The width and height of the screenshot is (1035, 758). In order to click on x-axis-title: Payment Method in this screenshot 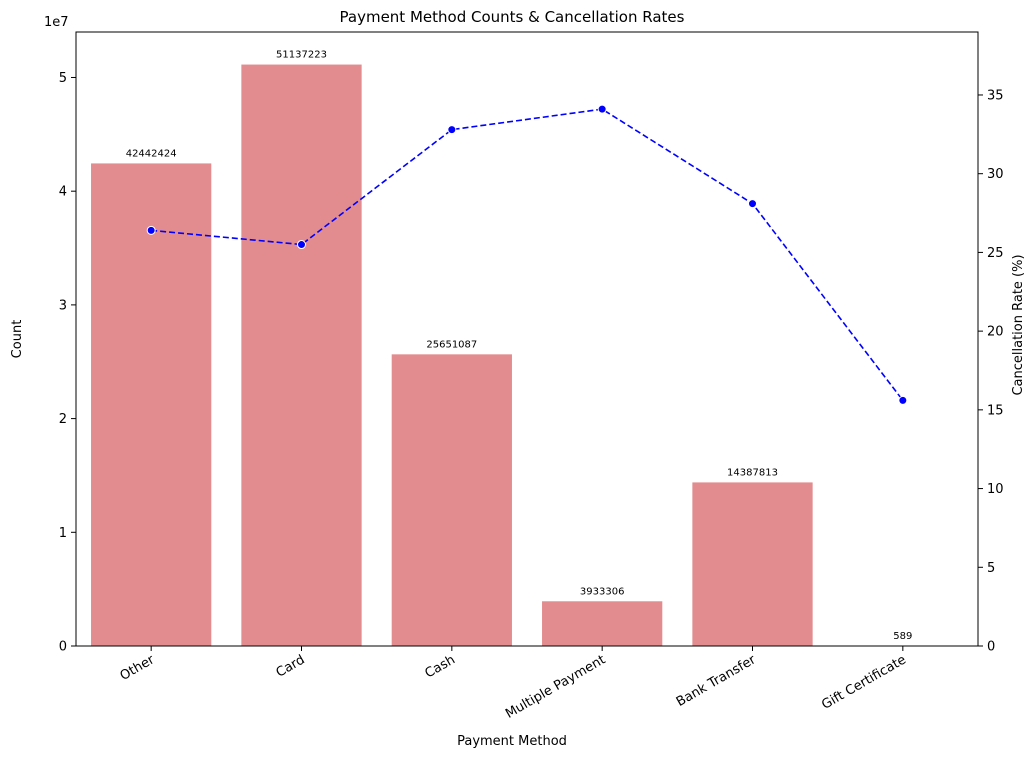, I will do `click(512, 741)`.